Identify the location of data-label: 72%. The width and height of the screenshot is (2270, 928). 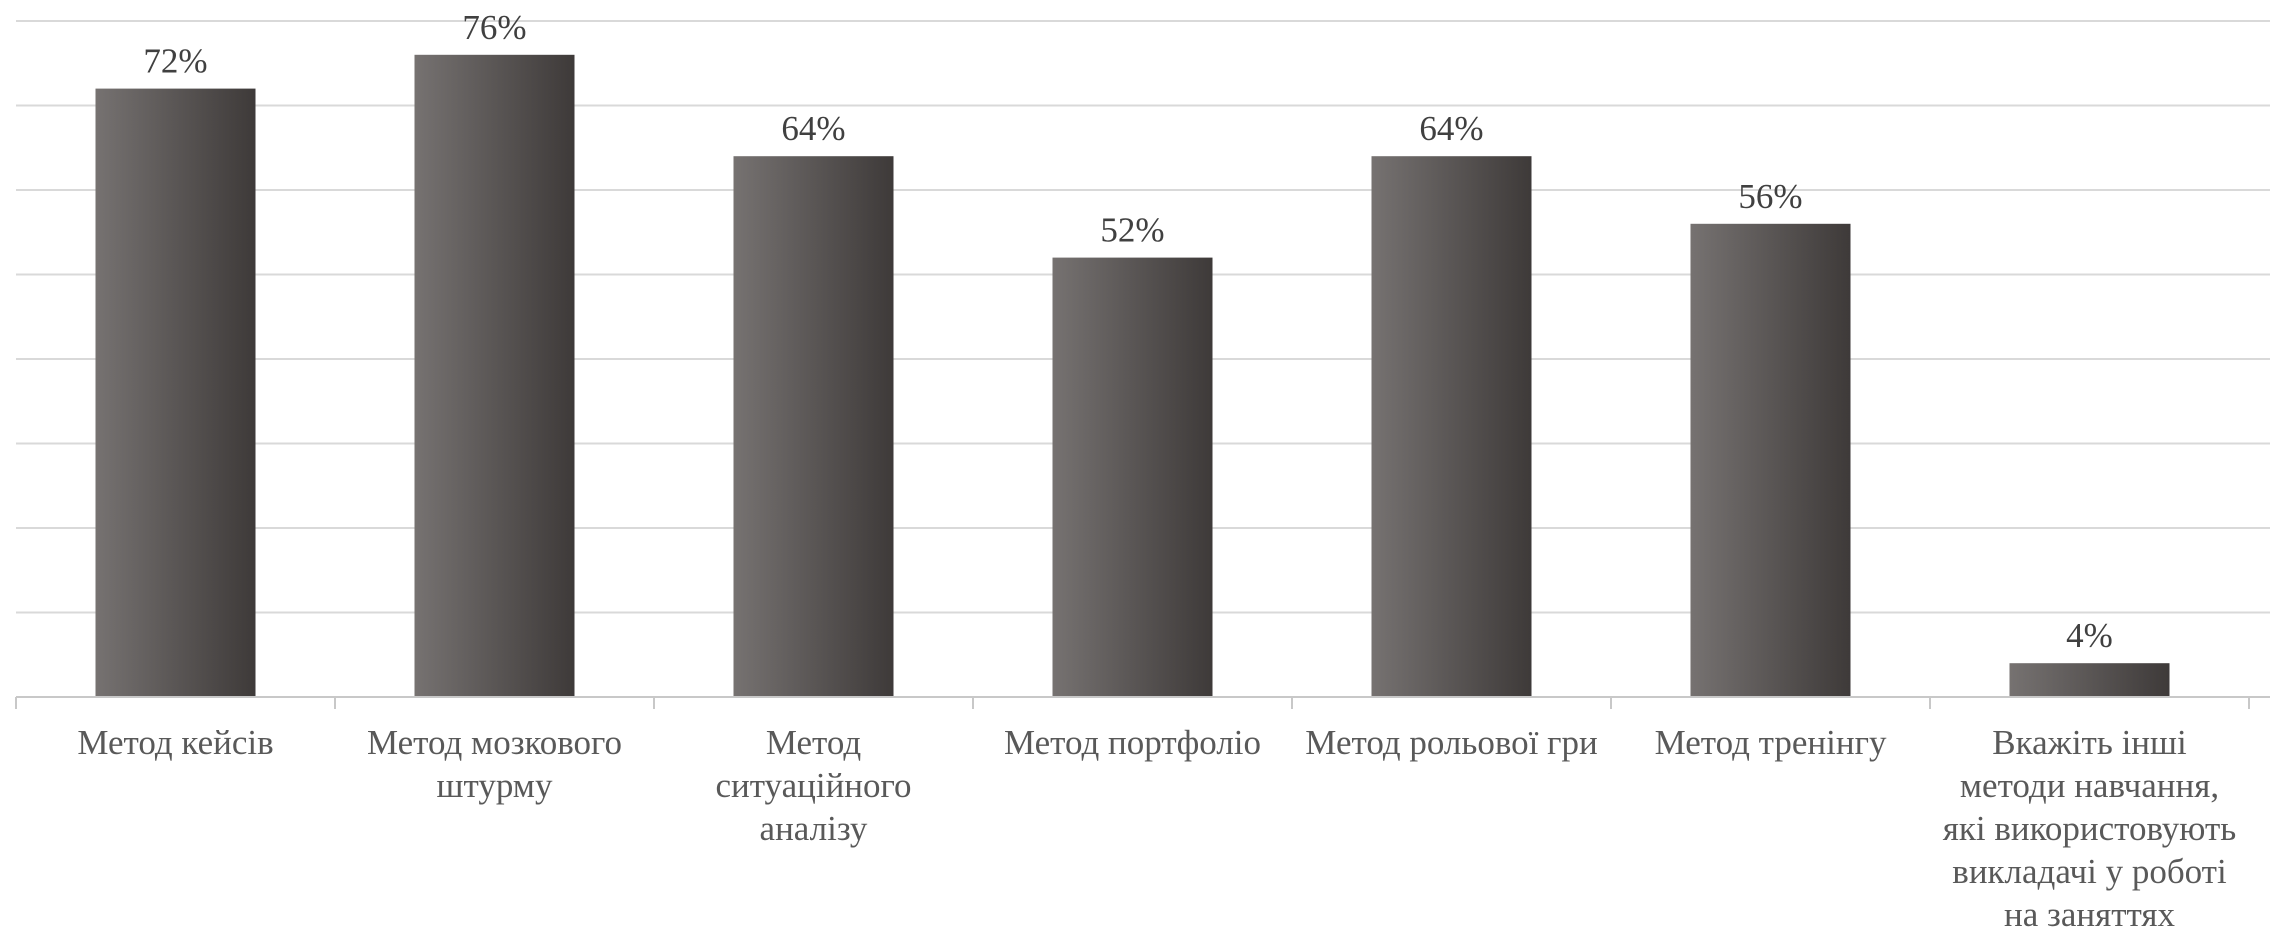
(175, 61).